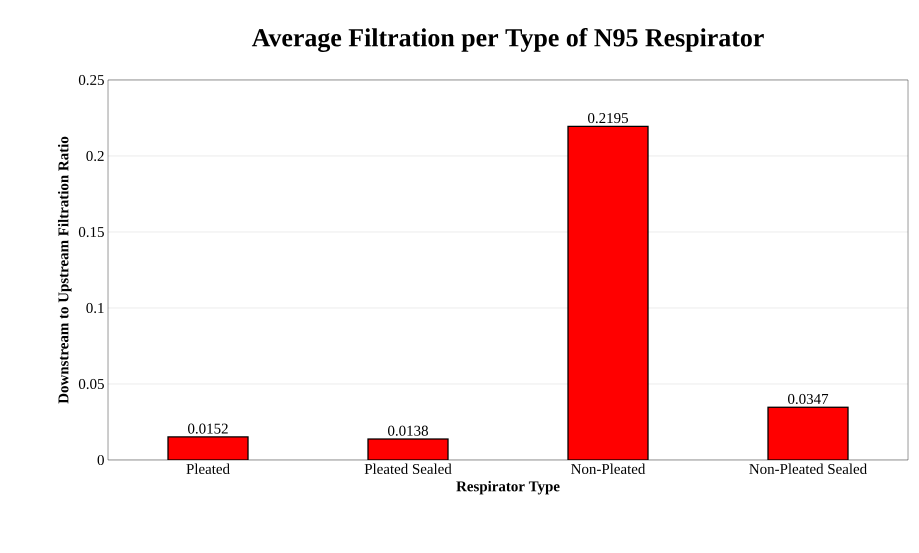  Describe the element at coordinates (91, 232) in the screenshot. I see `y-tick-label: 0.15` at that location.